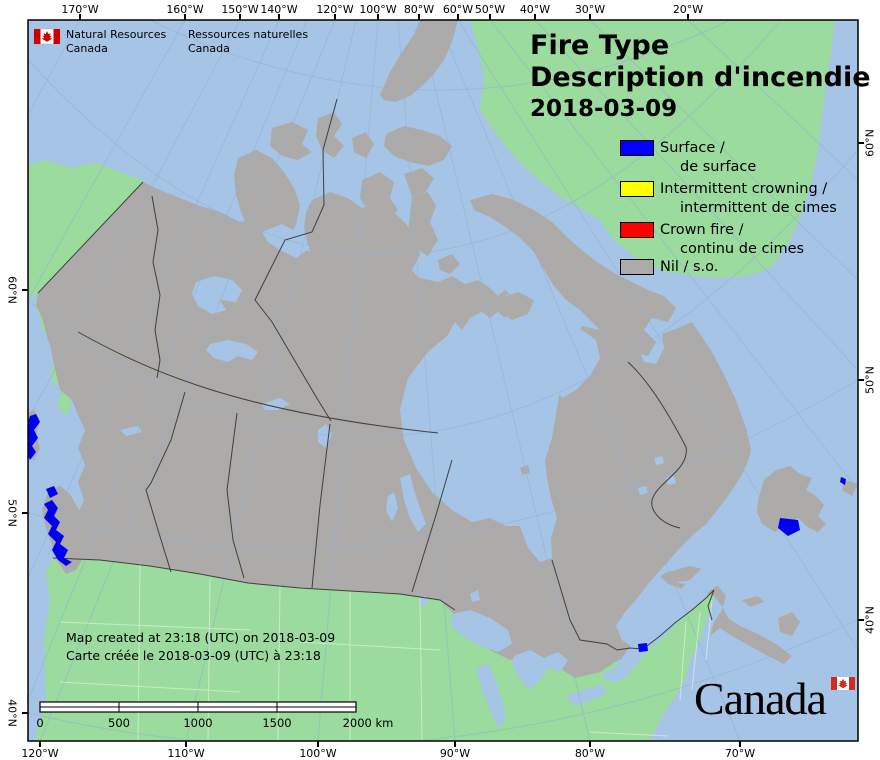 The width and height of the screenshot is (880, 760). I want to click on org-fr-line2: Canada, so click(209, 48).